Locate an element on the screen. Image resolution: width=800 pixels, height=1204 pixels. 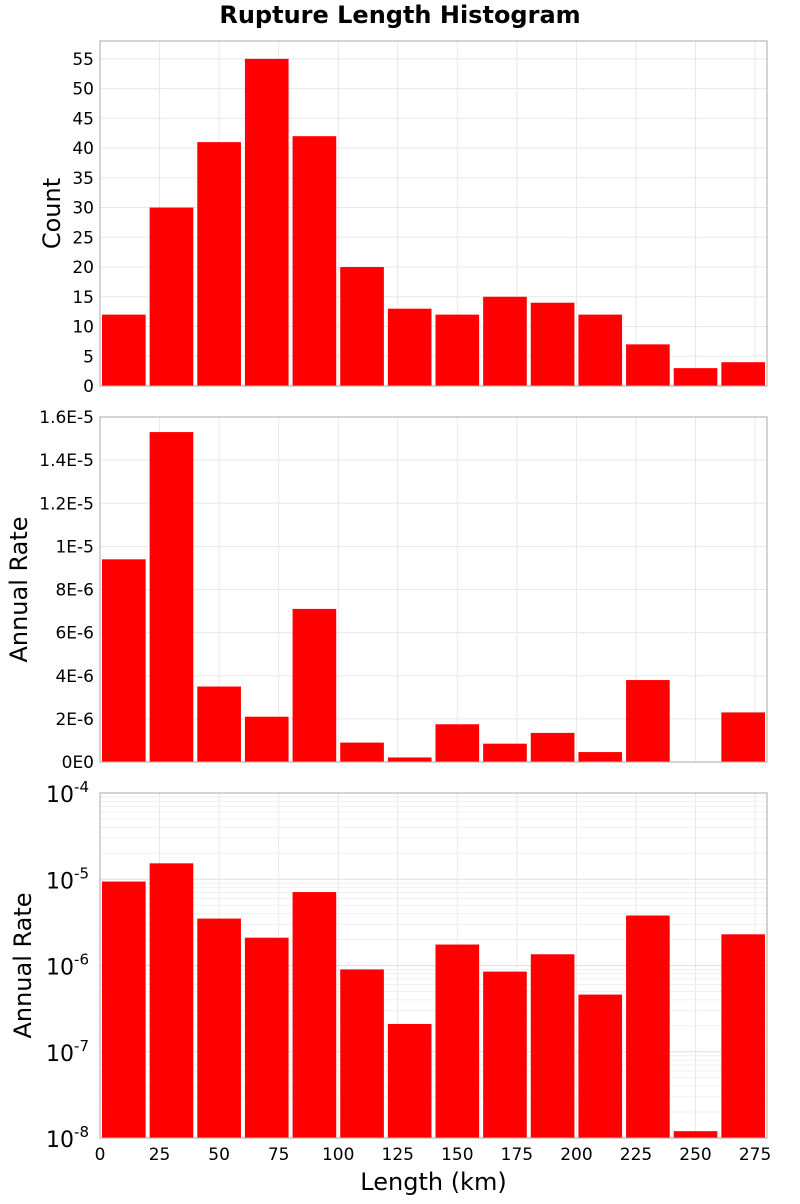
y-tick-label: 50 is located at coordinates (83, 90).